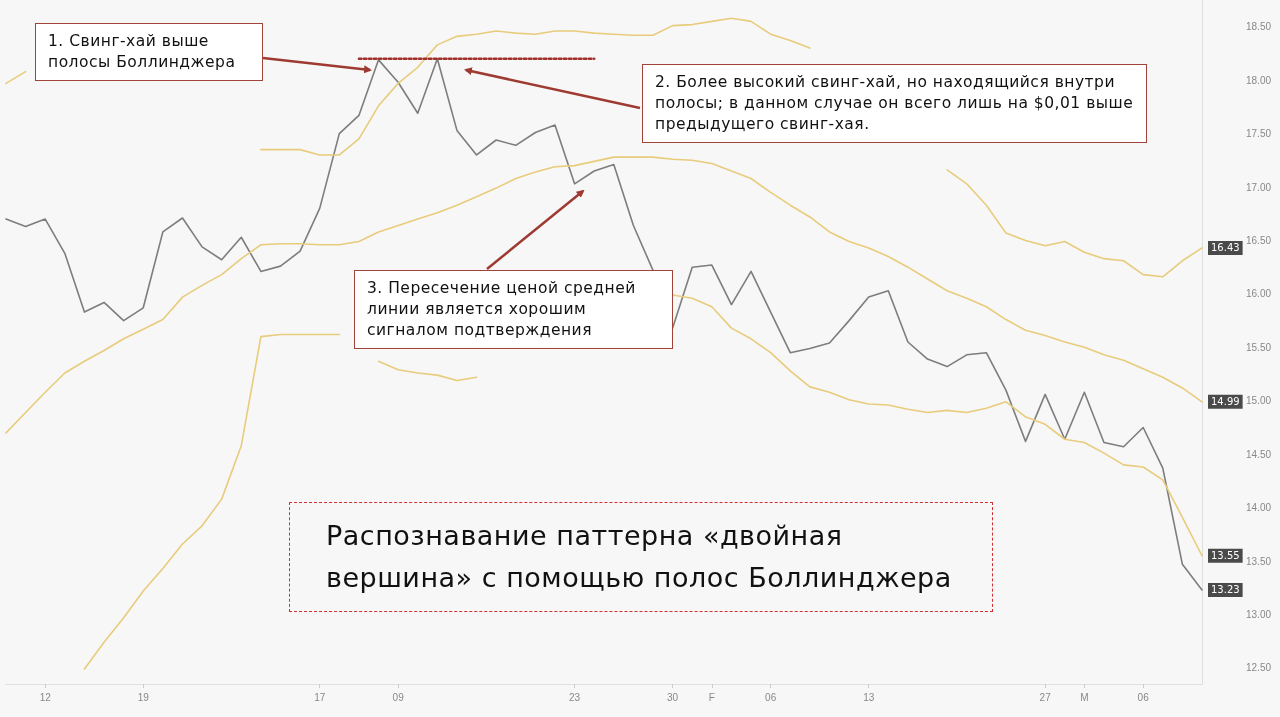 The width and height of the screenshot is (1280, 717). Describe the element at coordinates (1225, 402) in the screenshot. I see `data-label: 14.99` at that location.